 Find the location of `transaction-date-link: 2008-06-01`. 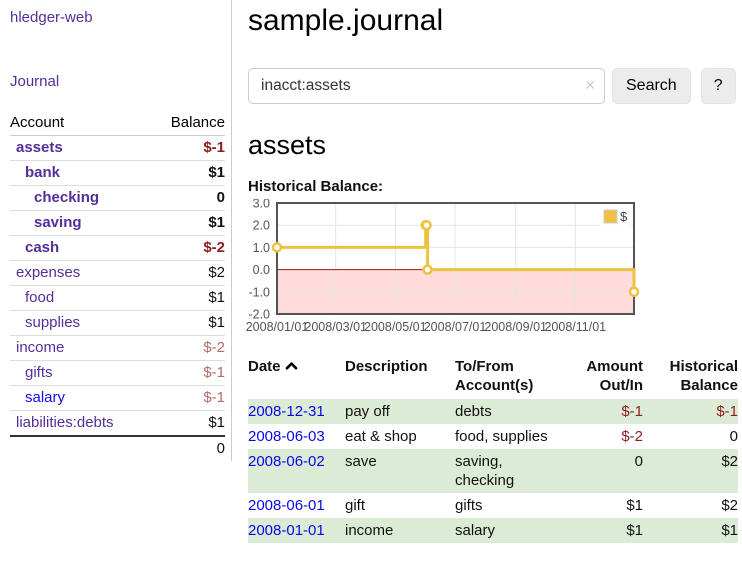

transaction-date-link: 2008-06-01 is located at coordinates (286, 505).